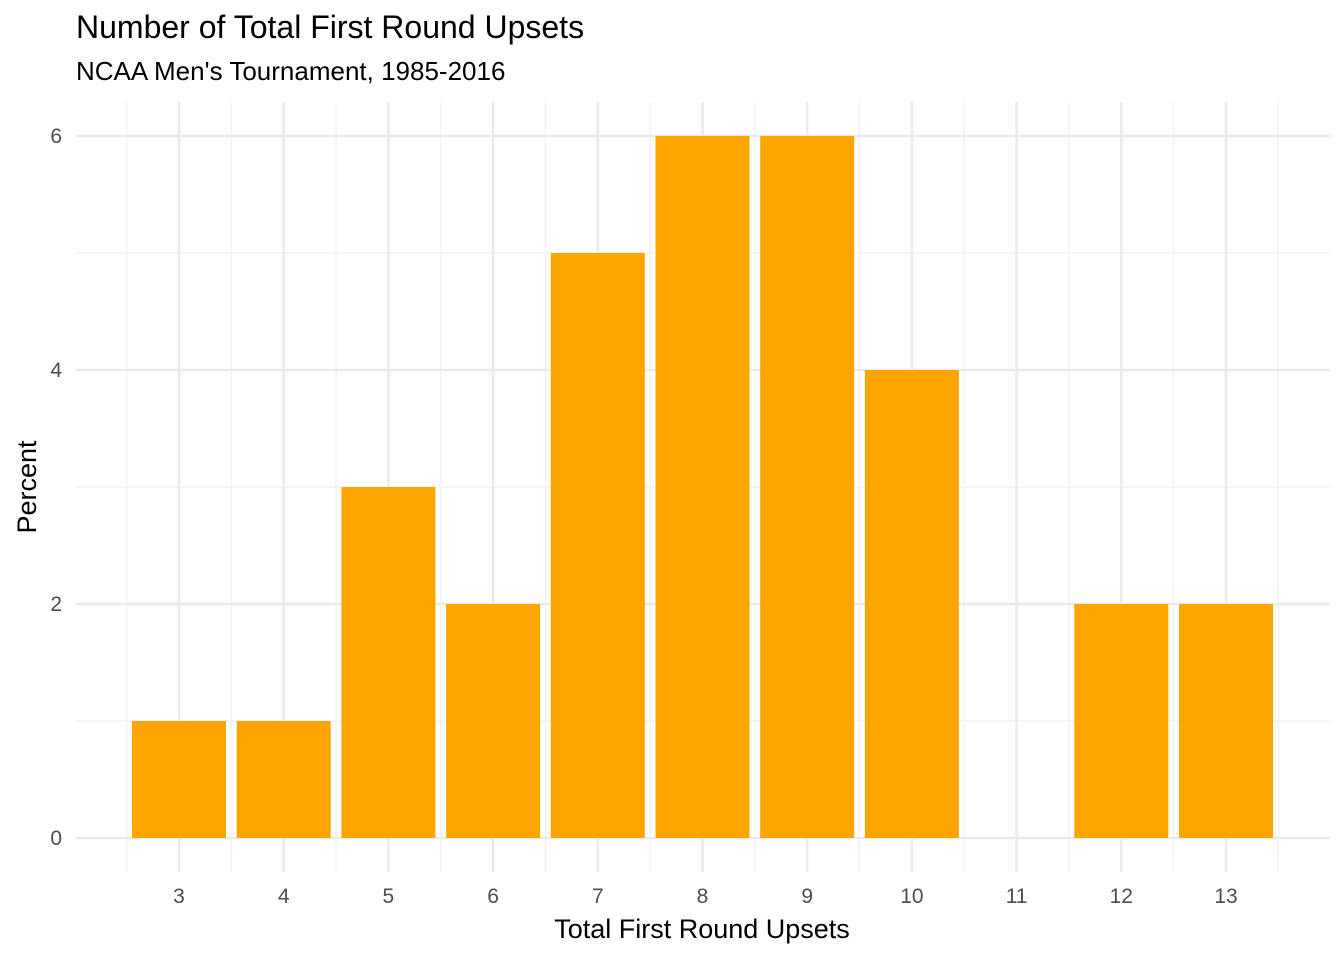  I want to click on y-tick-label: 6, so click(56, 136).